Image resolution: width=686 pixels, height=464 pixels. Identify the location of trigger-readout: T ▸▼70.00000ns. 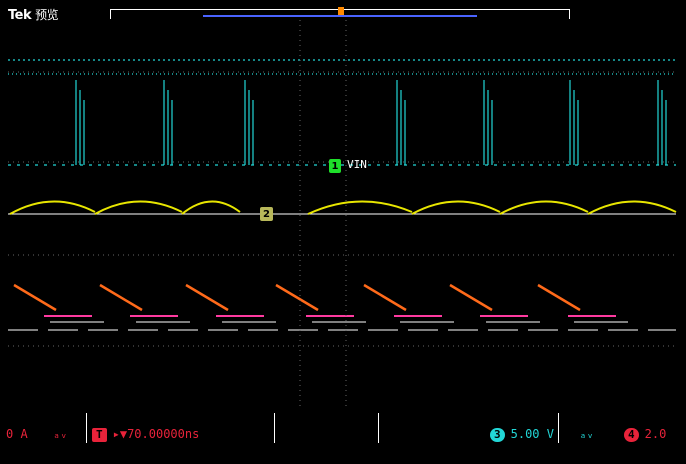
(145, 434).